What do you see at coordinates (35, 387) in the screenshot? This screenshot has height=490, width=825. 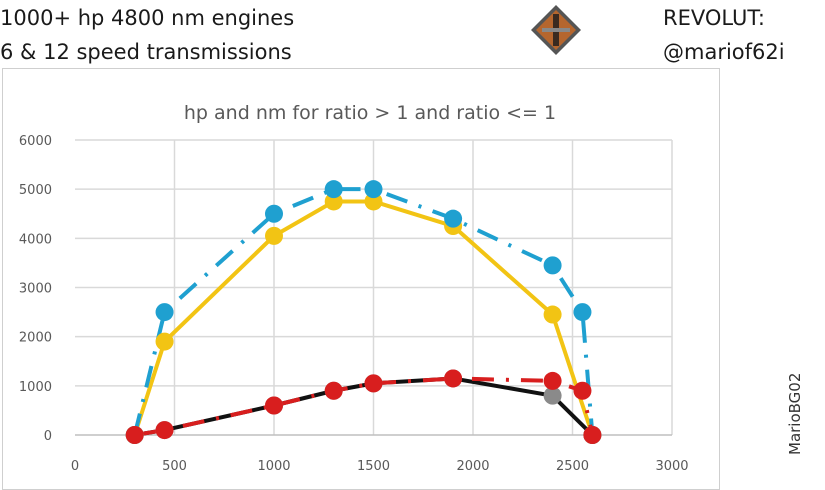 I see `y-tick-label: 1000` at bounding box center [35, 387].